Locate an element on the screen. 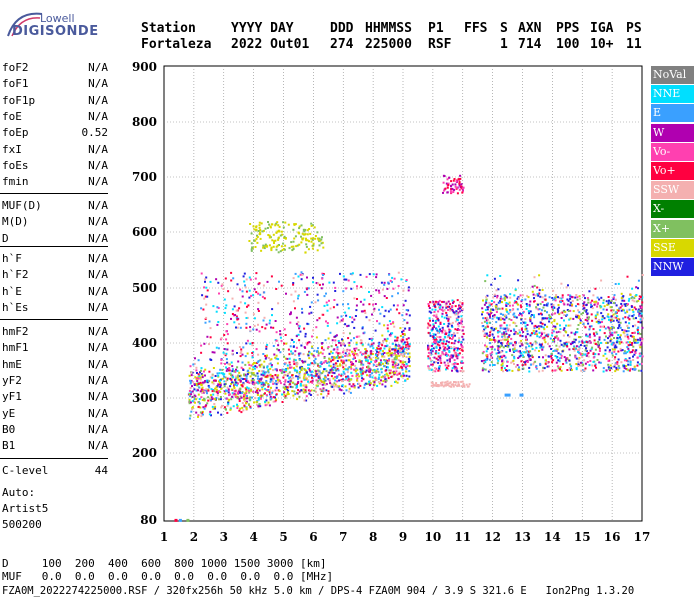 The width and height of the screenshot is (700, 600). y-tick-label: 800 is located at coordinates (144, 122).